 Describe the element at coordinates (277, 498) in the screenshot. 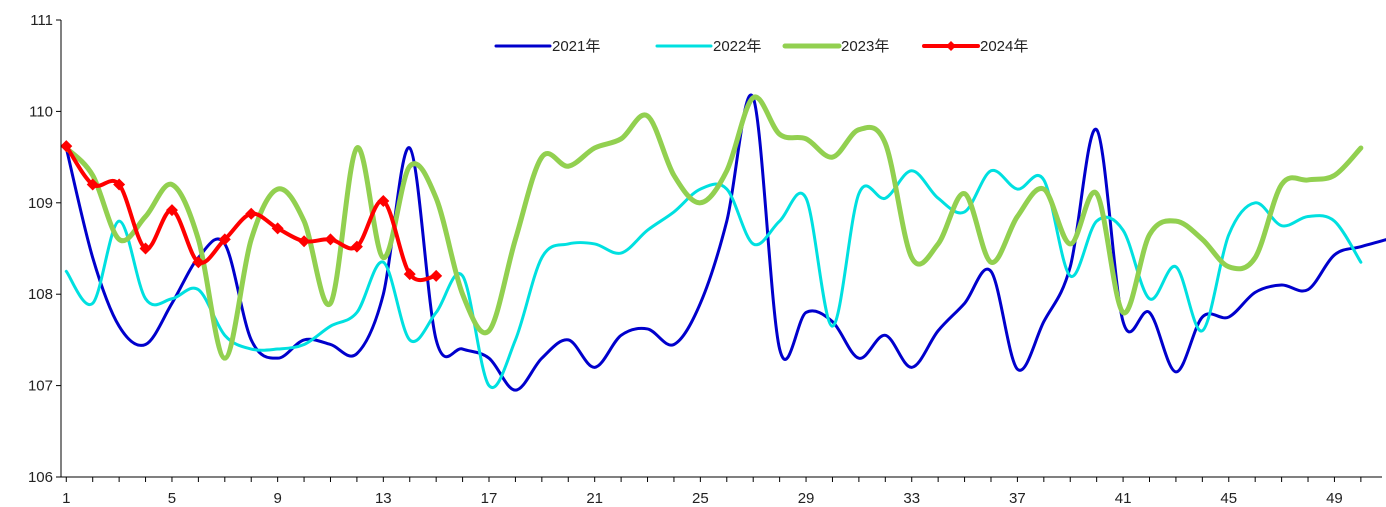

I see `x-tick-label: 9` at that location.